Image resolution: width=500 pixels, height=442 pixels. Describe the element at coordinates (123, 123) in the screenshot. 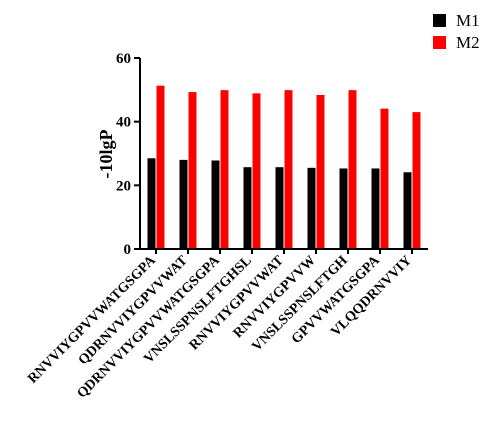

I see `y-tick-label: 40` at that location.